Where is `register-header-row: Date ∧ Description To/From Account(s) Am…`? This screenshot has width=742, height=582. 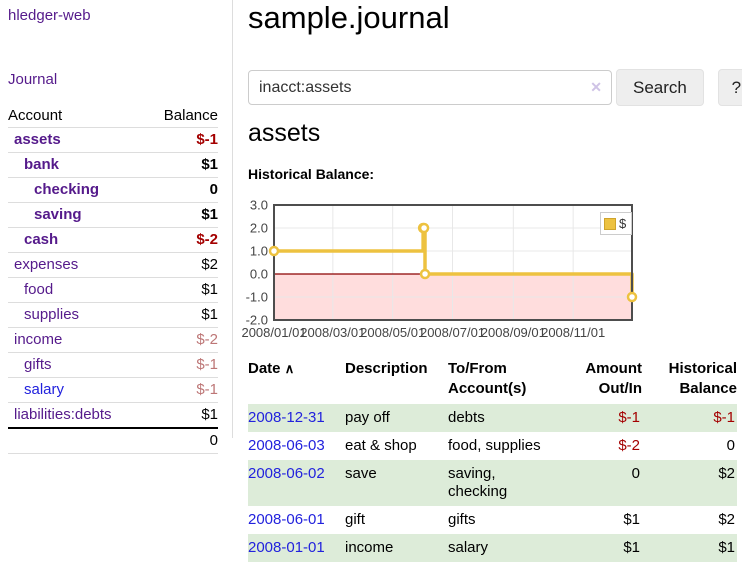
register-header-row: Date ∧ Description To/From Account(s) Am… is located at coordinates (492, 380).